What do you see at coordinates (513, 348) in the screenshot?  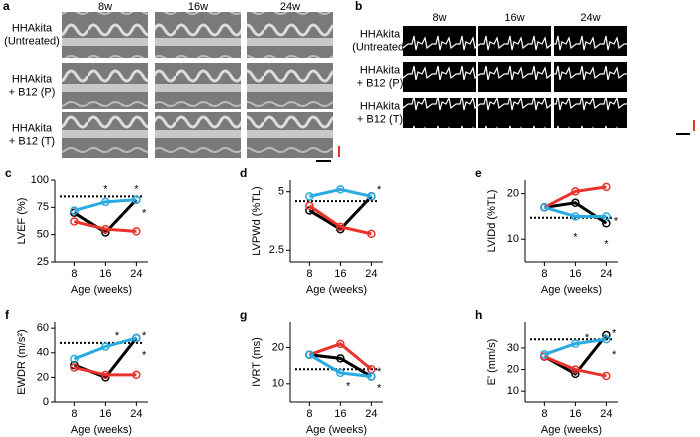 I see `y-tick-label: 30` at bounding box center [513, 348].